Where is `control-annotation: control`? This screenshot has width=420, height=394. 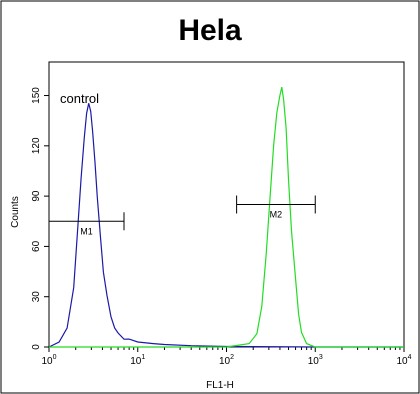 control-annotation: control is located at coordinates (79, 98).